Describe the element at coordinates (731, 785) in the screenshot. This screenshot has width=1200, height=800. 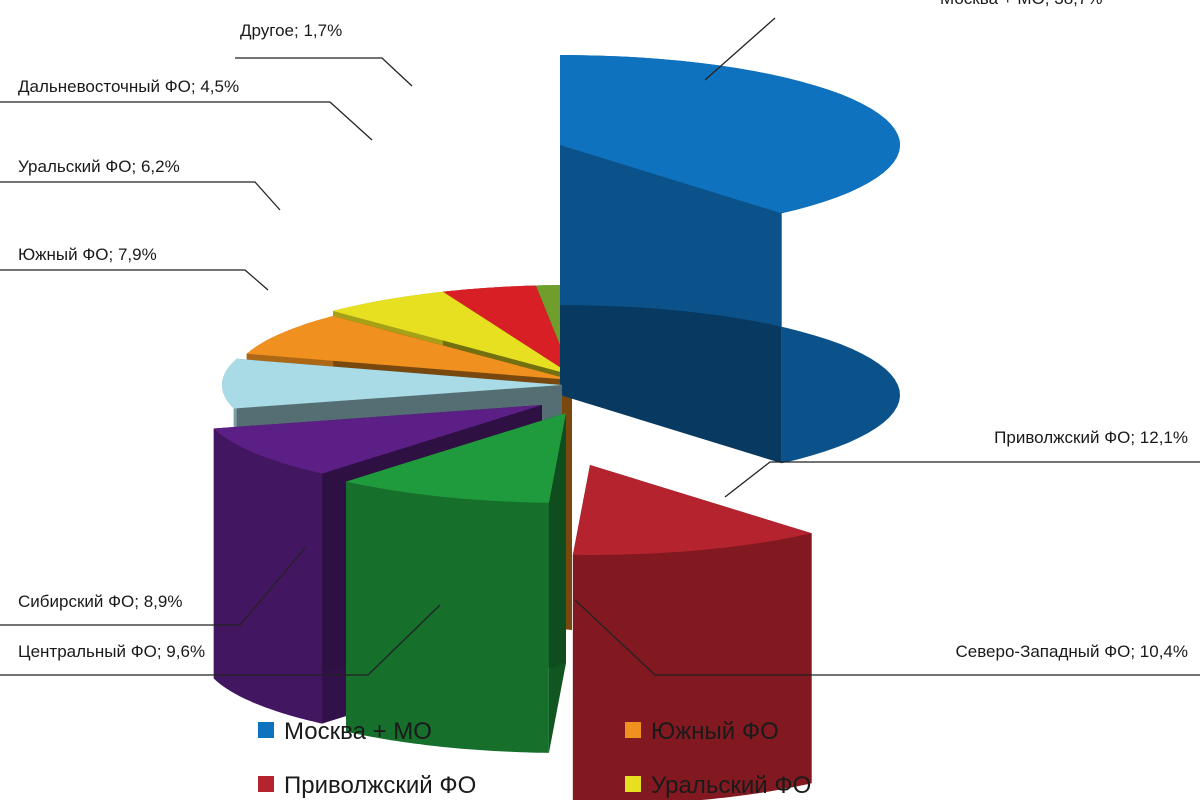
I see `legend-label: Уральский ФО` at that location.